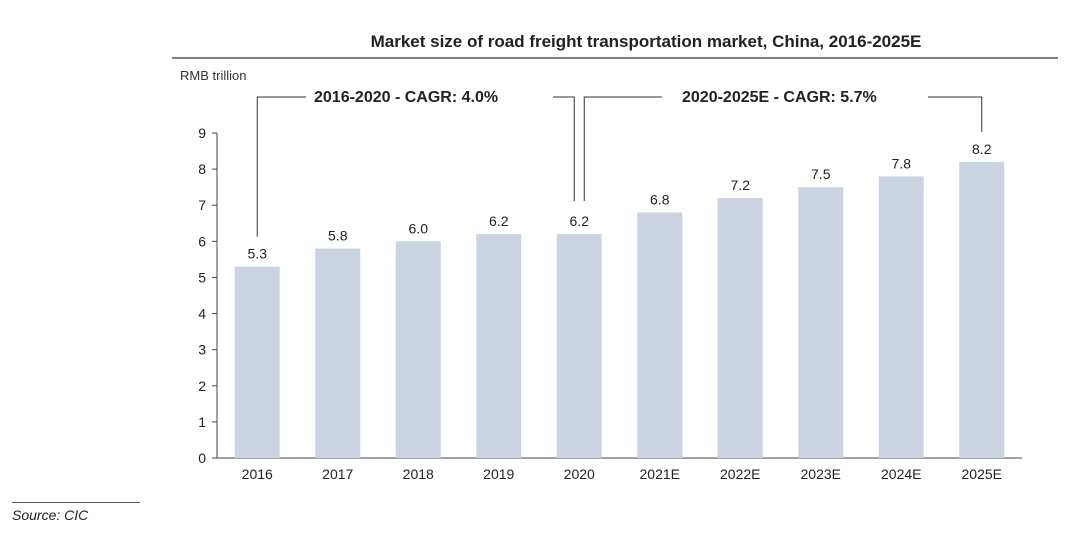  Describe the element at coordinates (982, 474) in the screenshot. I see `x-tick-label: 2025E` at that location.